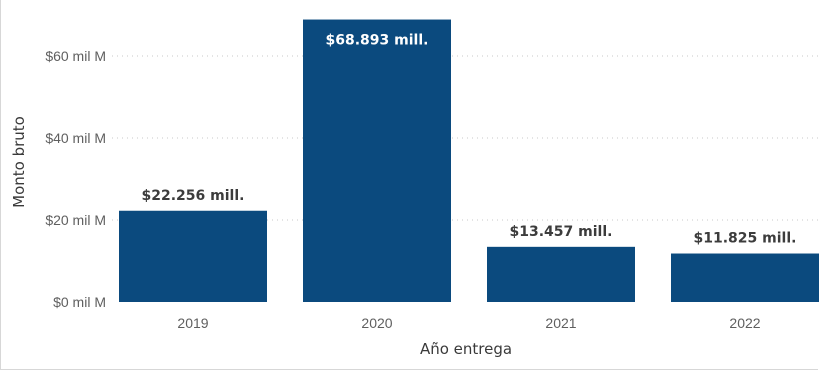 The image size is (822, 374). Describe the element at coordinates (75, 138) in the screenshot. I see `y-tick-label: $40 mil M` at that location.